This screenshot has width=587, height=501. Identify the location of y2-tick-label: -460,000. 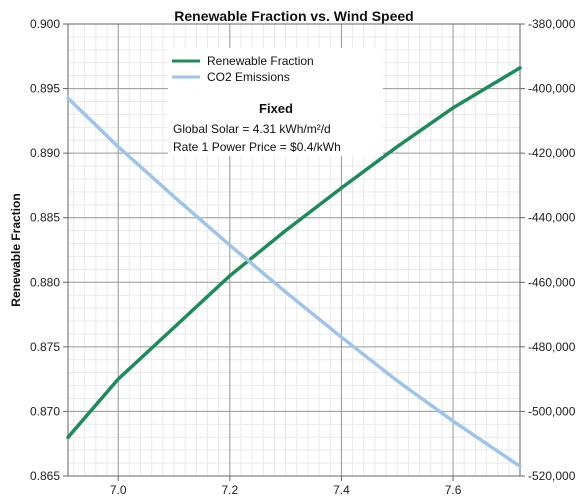
(552, 282).